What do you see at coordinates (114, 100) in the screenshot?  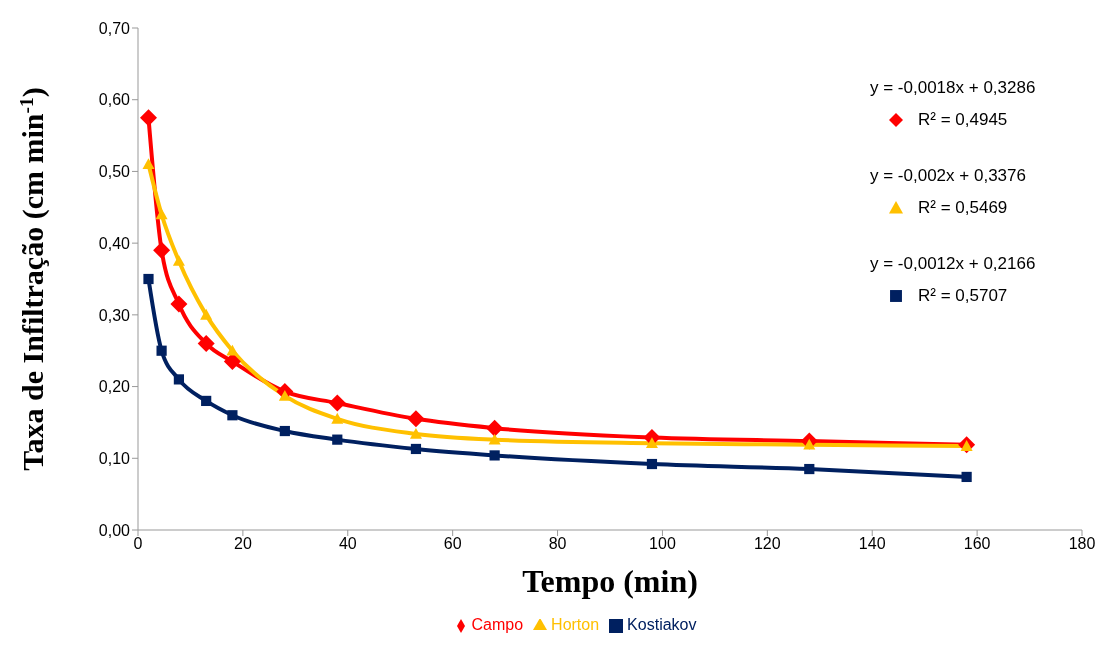 I see `y-tick-label: 0,60` at bounding box center [114, 100].